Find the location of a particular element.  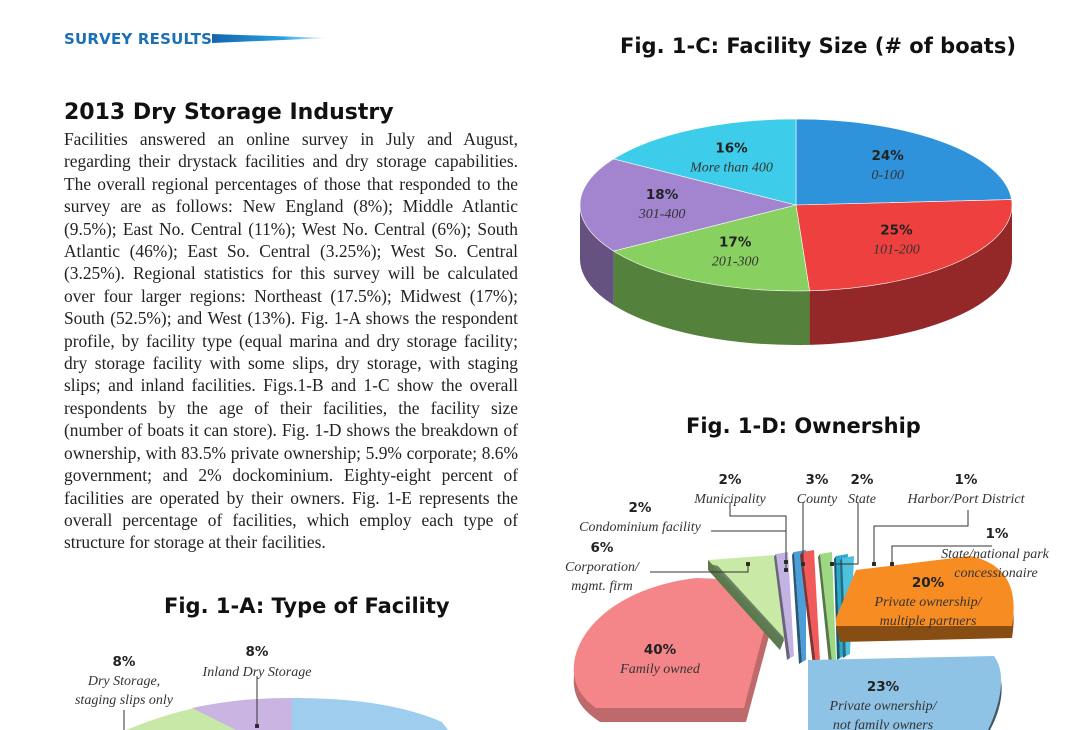

fig-1c-more-than-400-pct: 16% is located at coordinates (731, 148).